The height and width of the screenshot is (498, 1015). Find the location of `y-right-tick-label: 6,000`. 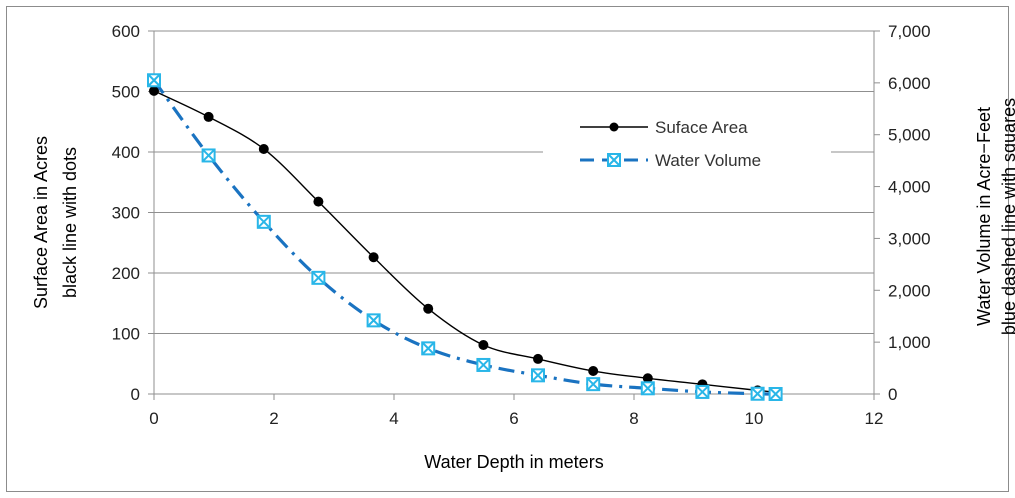

y-right-tick-label: 6,000 is located at coordinates (909, 83).